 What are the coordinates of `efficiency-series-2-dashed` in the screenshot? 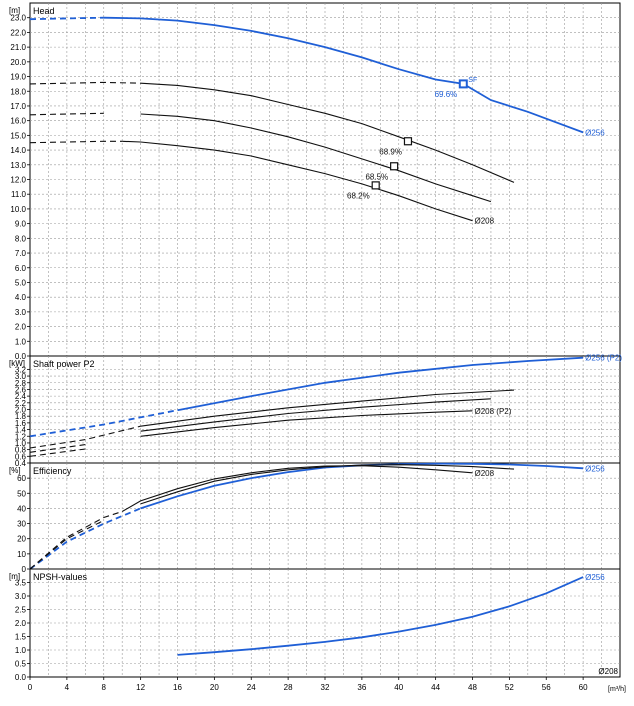 It's located at (76, 540).